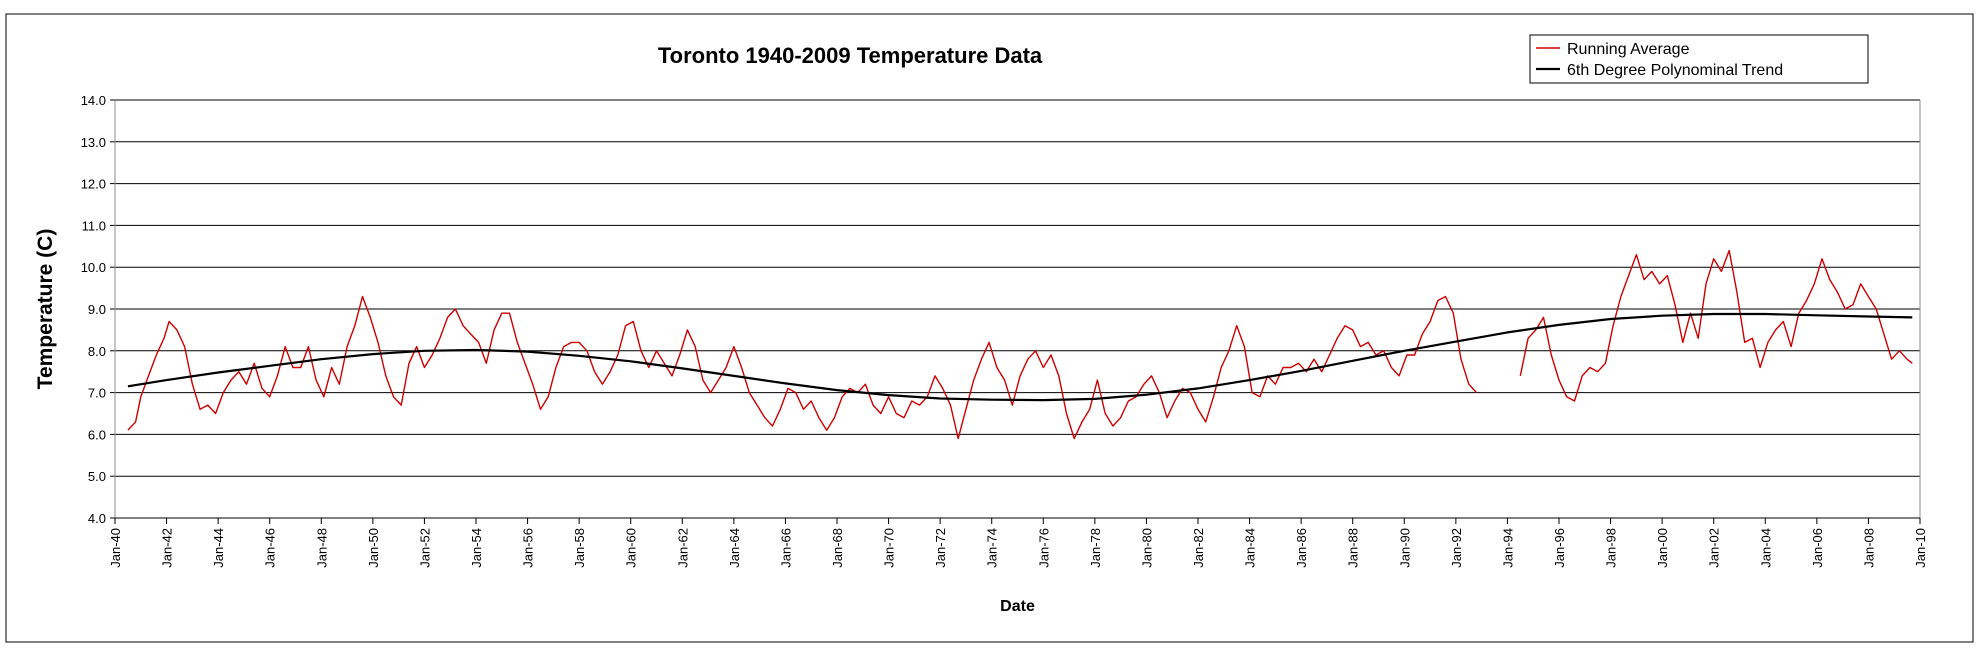 The width and height of the screenshot is (1979, 650). What do you see at coordinates (424, 548) in the screenshot?
I see `x-tick-label-Jan-52: Jan-52` at bounding box center [424, 548].